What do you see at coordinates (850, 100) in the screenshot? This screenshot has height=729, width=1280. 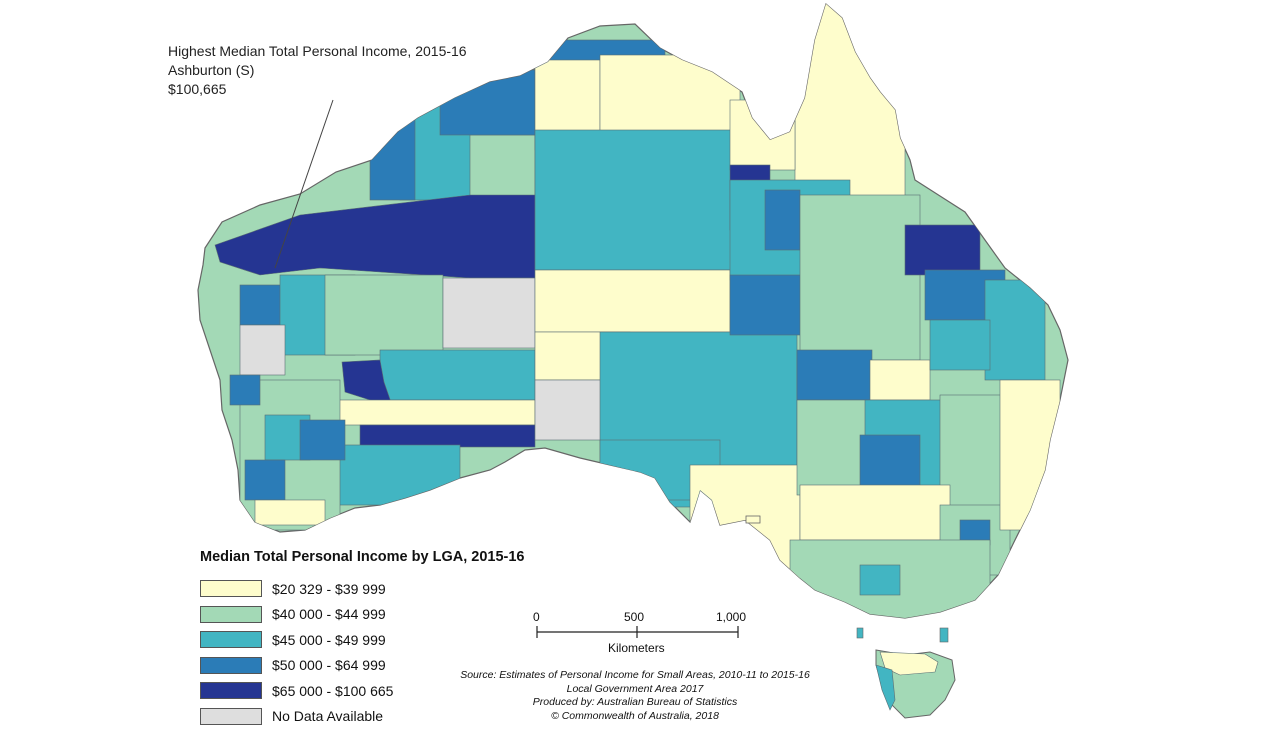 I see `region-qld-cape-york` at bounding box center [850, 100].